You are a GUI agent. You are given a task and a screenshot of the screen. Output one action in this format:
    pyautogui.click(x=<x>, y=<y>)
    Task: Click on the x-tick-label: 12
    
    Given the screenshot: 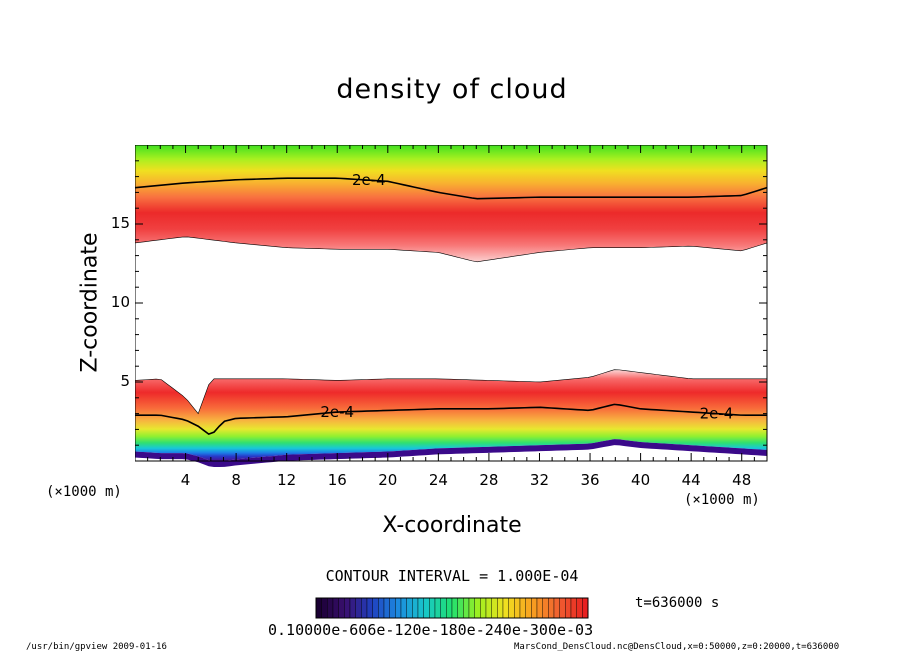 What is the action you would take?
    pyautogui.click(x=286, y=478)
    